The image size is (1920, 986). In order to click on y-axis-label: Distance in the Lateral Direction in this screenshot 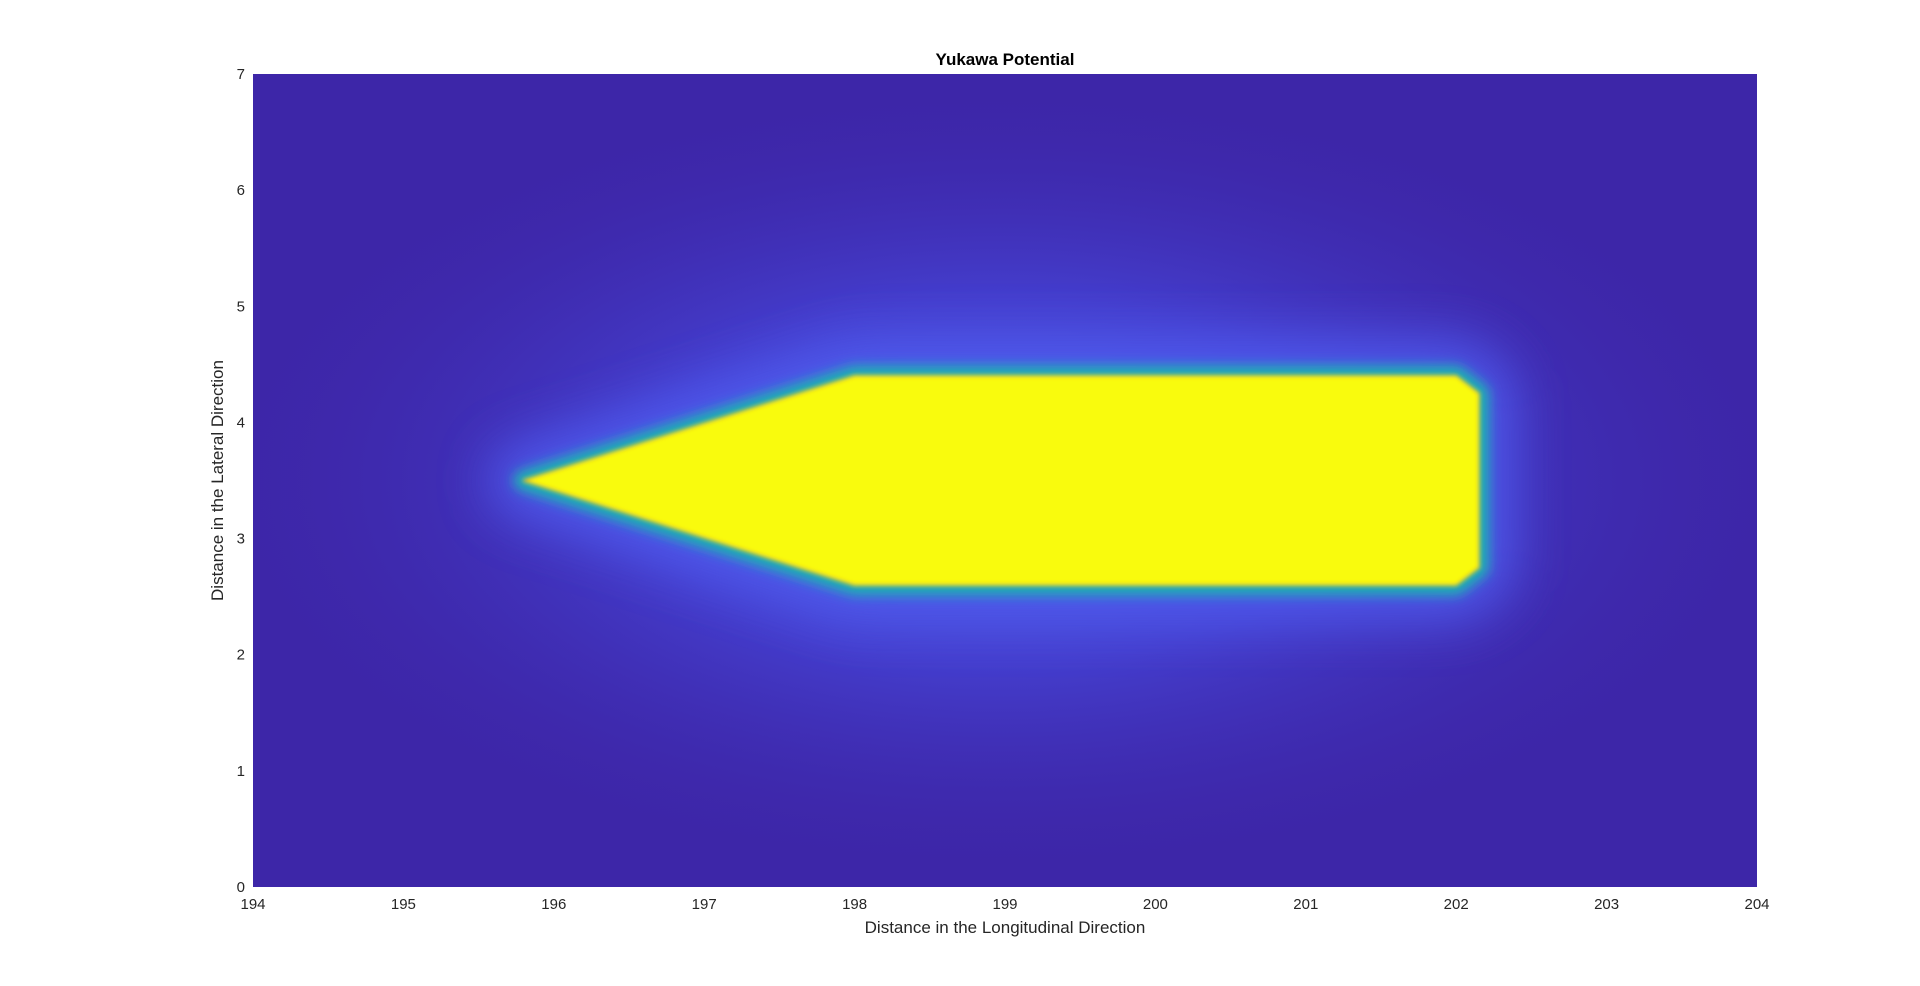, I will do `click(217, 480)`.